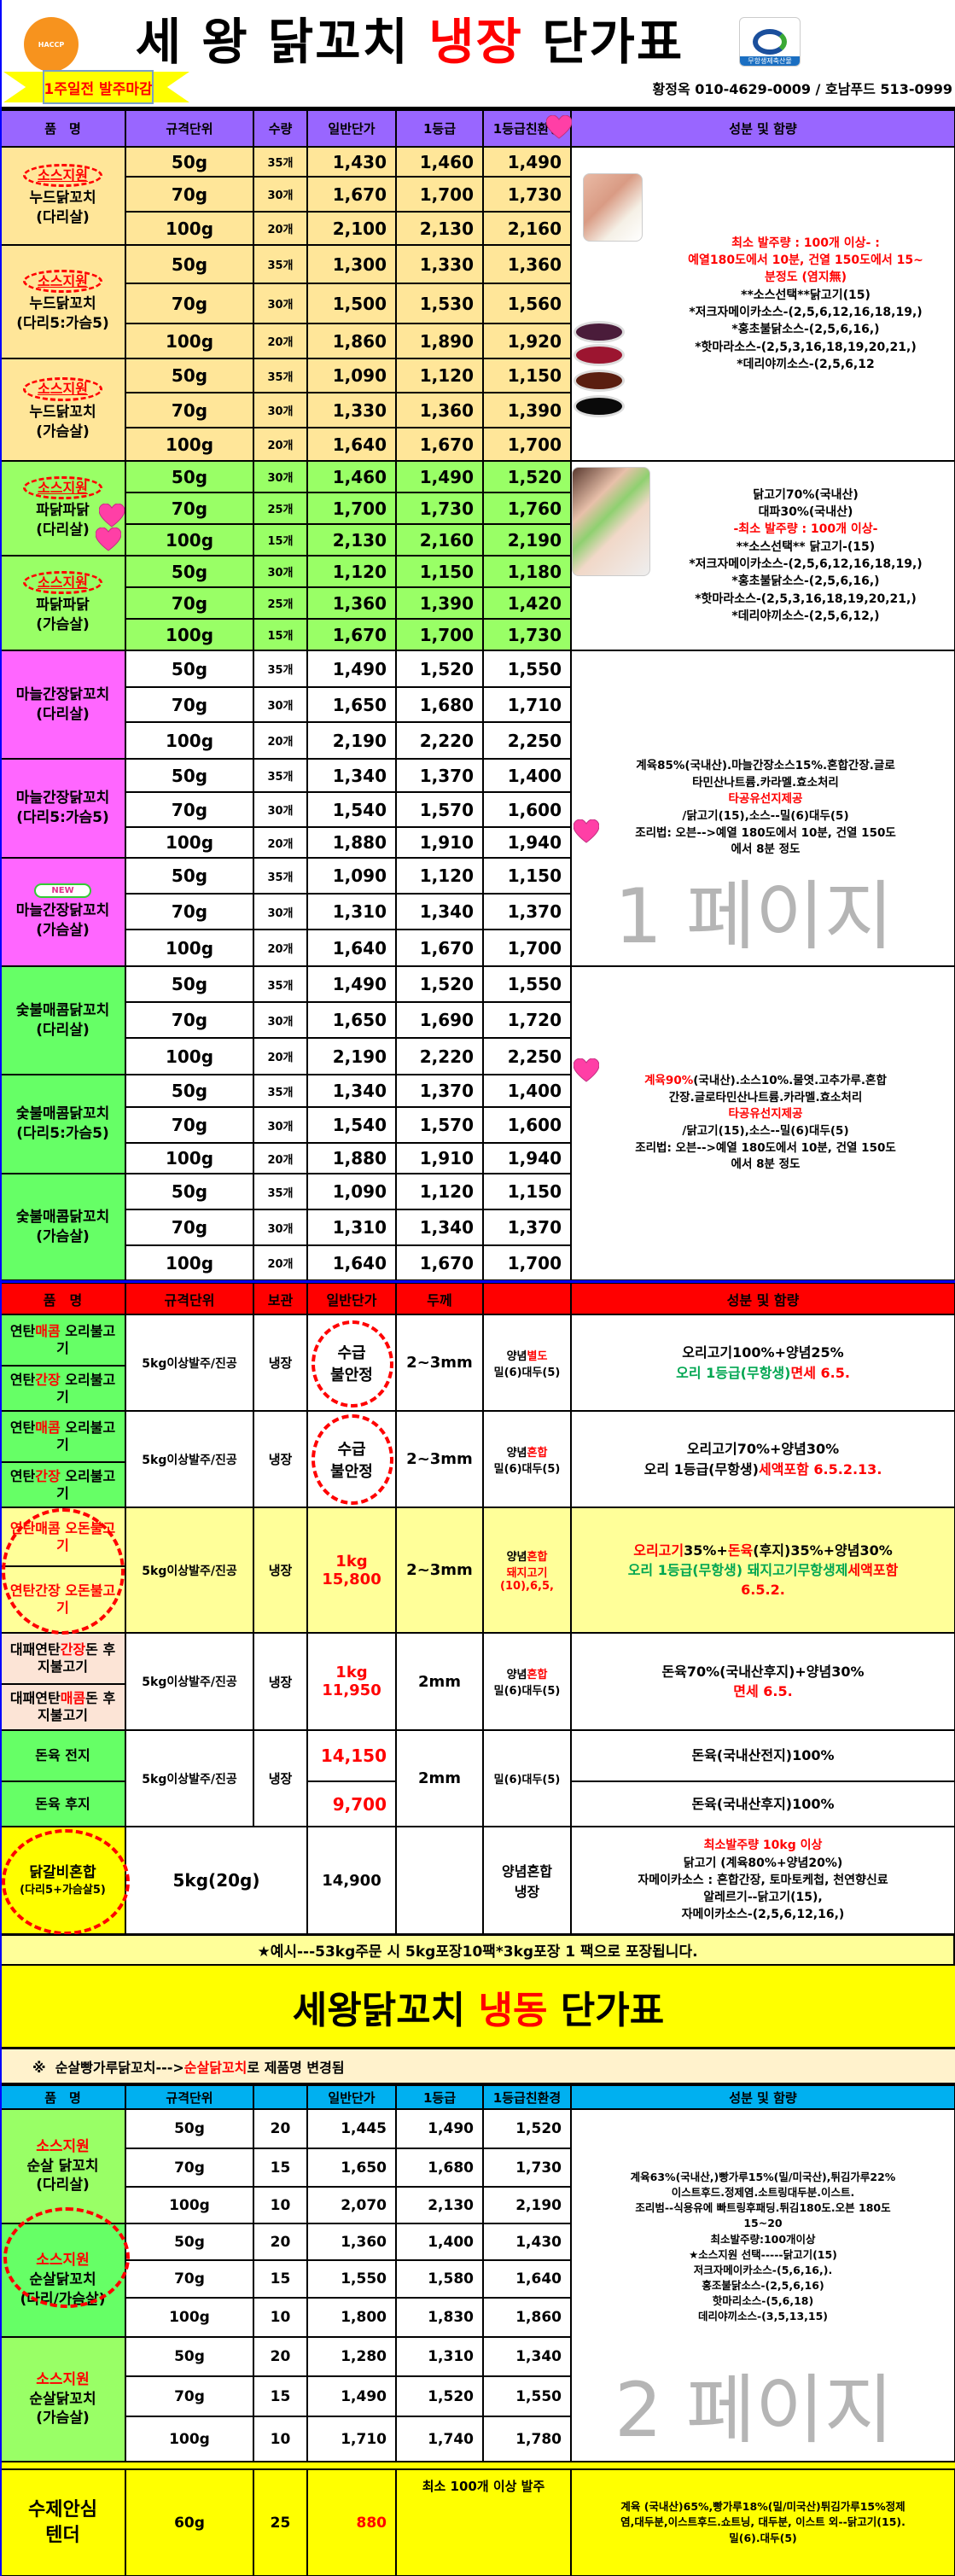 The width and height of the screenshot is (955, 2576). I want to click on price-cell: 수급 불안정, so click(351, 1362).